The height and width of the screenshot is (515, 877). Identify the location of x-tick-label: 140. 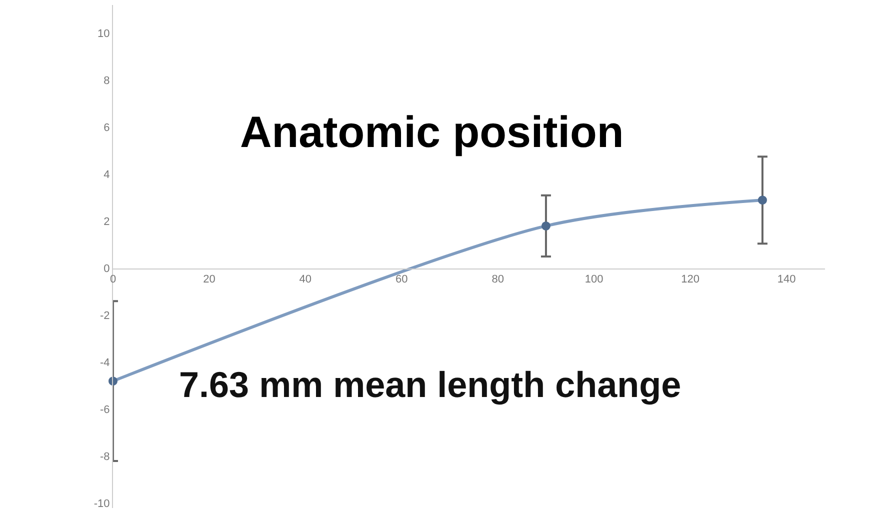
(786, 279).